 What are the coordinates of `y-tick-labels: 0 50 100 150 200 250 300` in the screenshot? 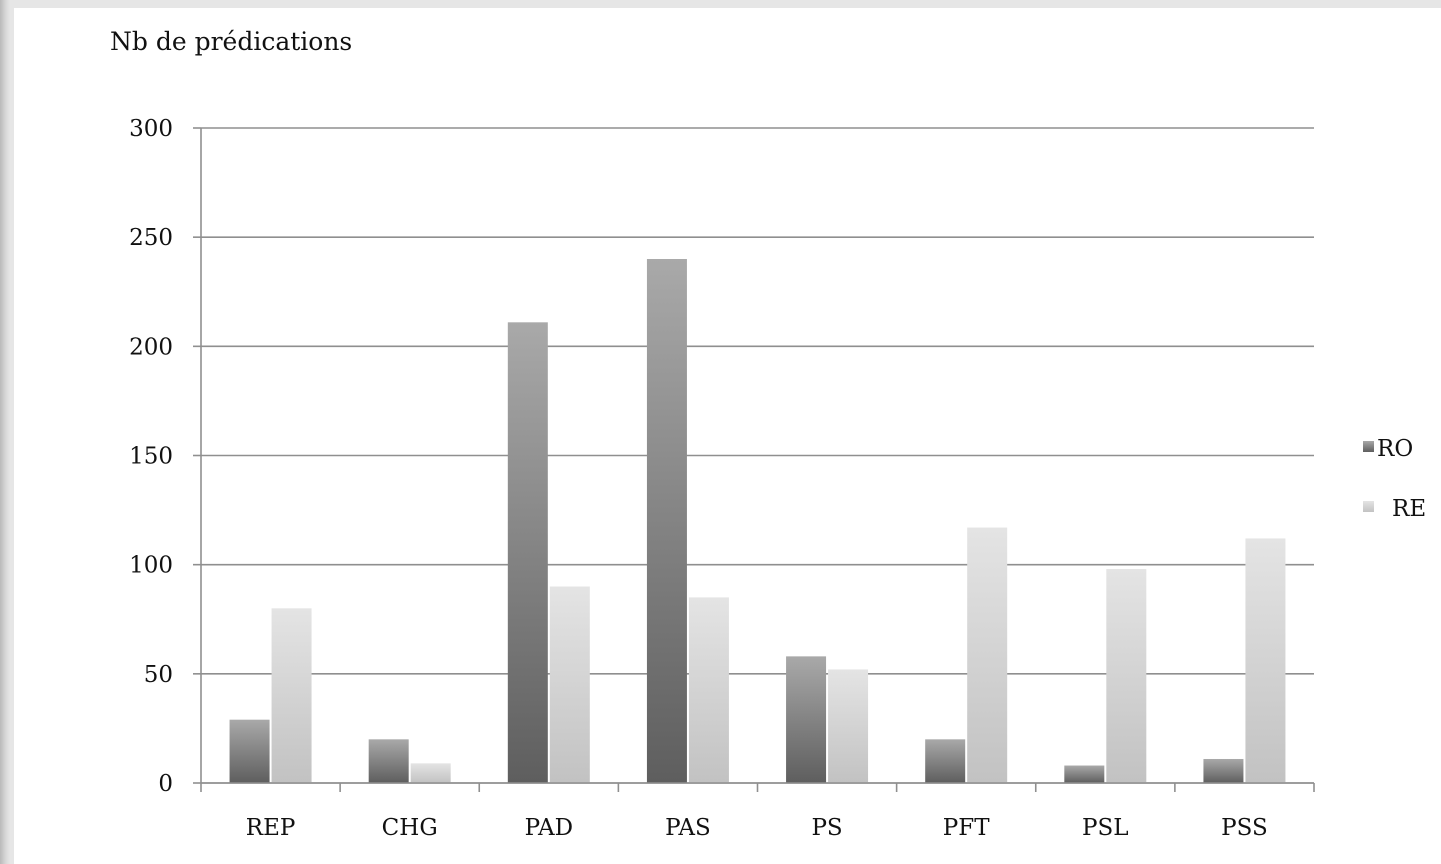 It's located at (151, 456).